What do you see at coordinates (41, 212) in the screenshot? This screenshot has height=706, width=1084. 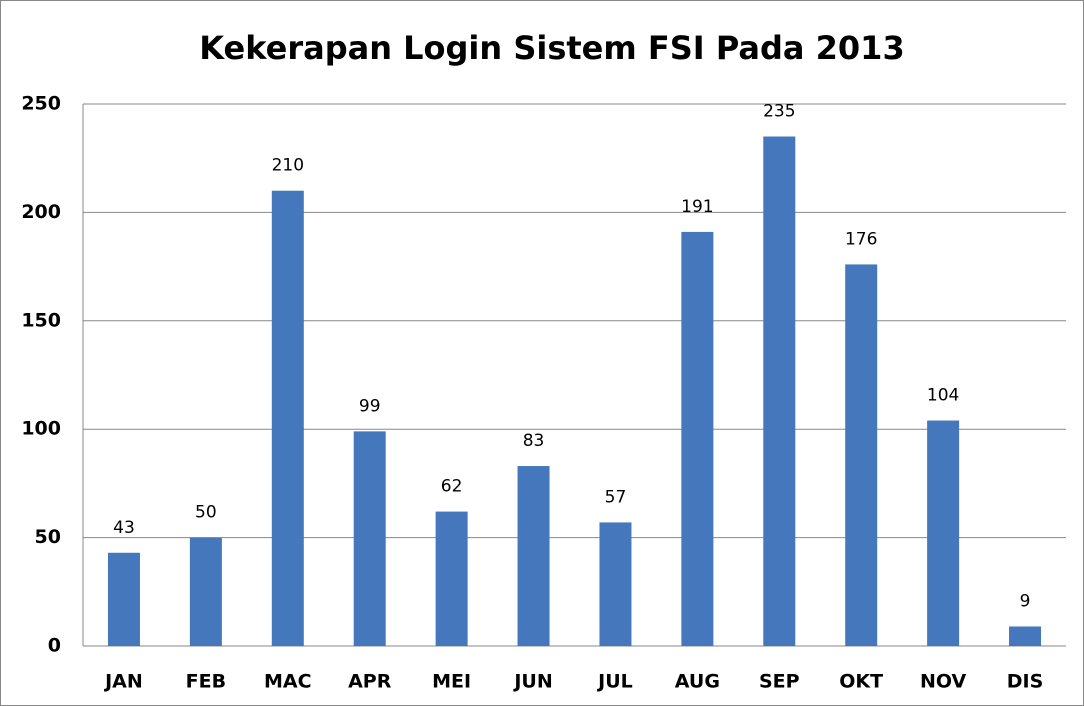 I see `y-tick-label: 200` at bounding box center [41, 212].